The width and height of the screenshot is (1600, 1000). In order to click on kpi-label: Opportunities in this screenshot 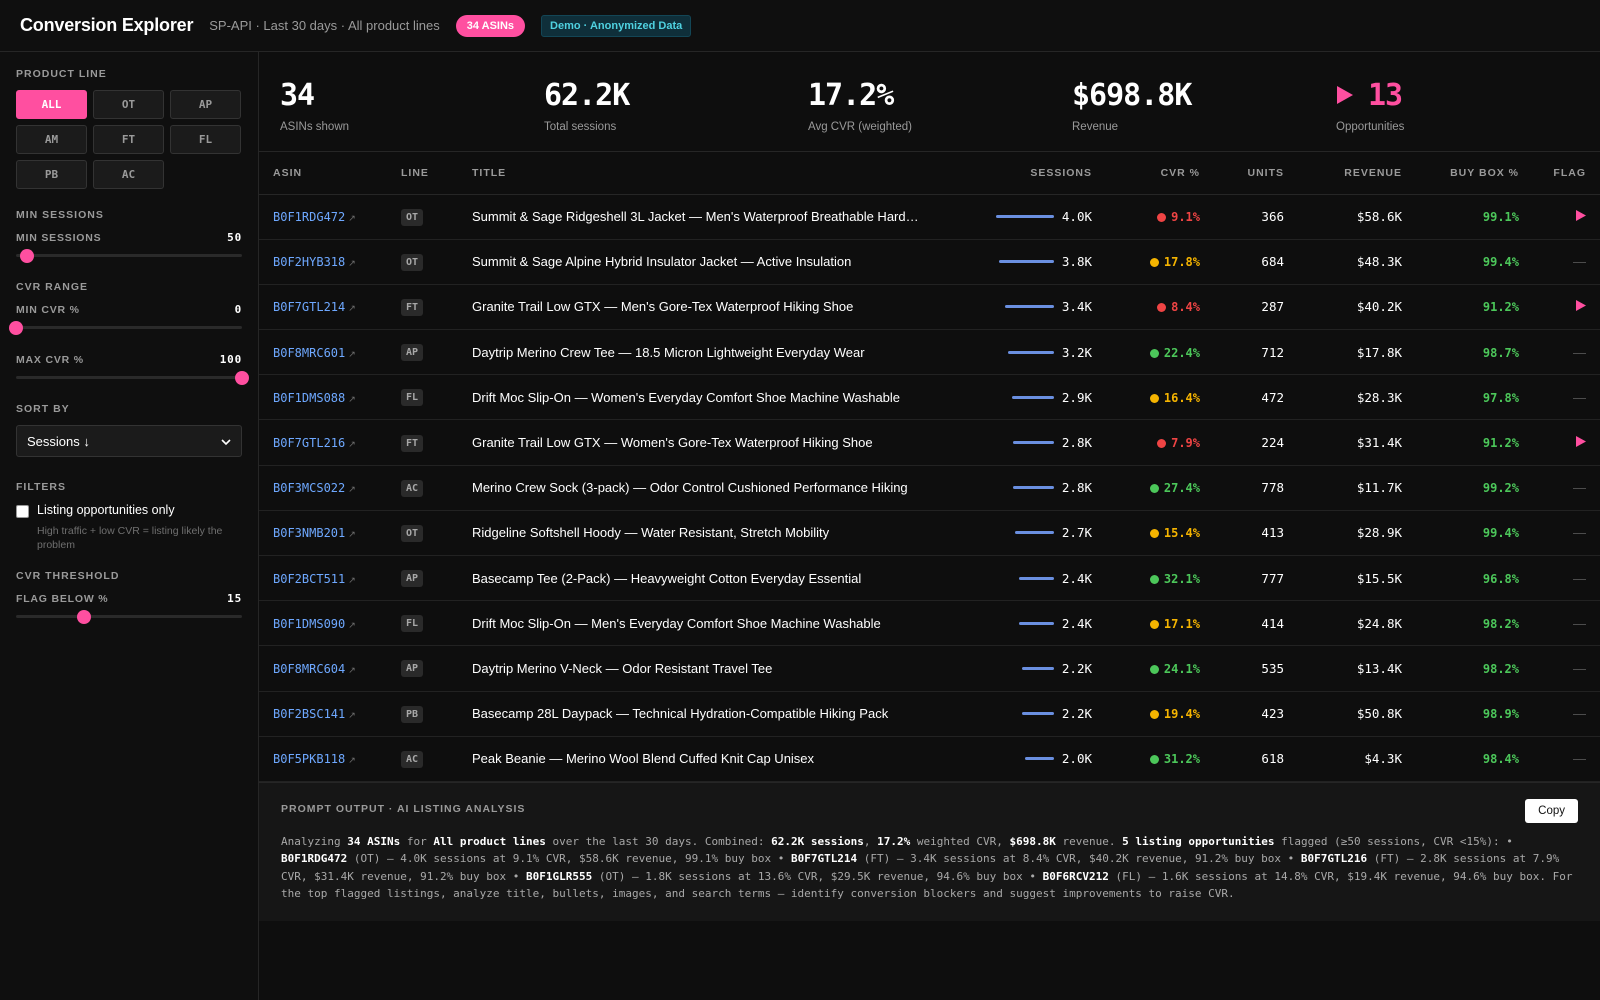, I will do `click(1370, 127)`.